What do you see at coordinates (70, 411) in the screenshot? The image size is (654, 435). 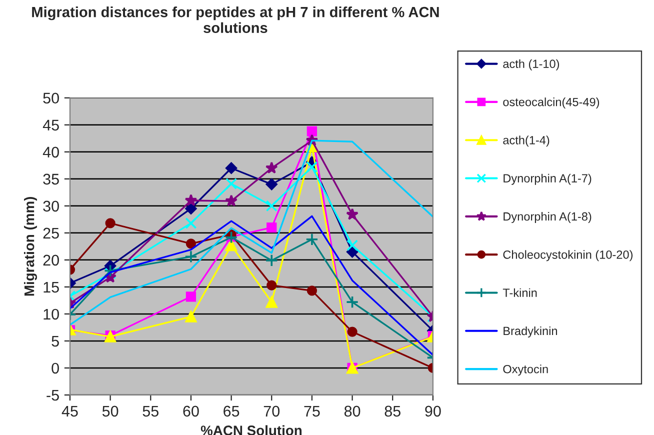 I see `x-tick-label: 45` at bounding box center [70, 411].